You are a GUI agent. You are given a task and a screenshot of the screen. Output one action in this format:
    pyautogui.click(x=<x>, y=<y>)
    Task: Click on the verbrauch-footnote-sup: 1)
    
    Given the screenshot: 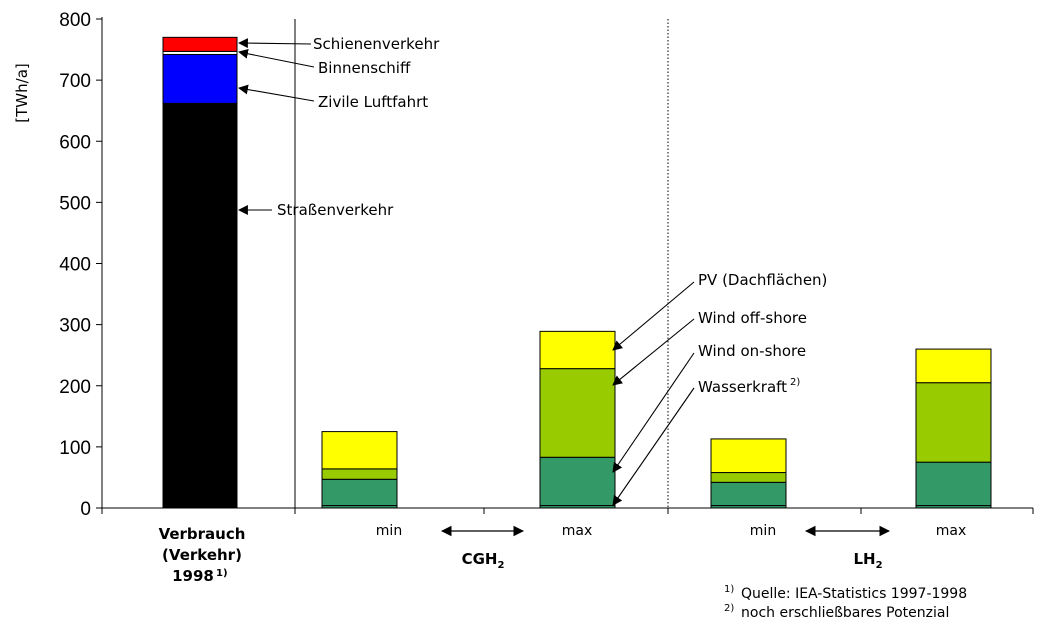 What is the action you would take?
    pyautogui.click(x=222, y=573)
    